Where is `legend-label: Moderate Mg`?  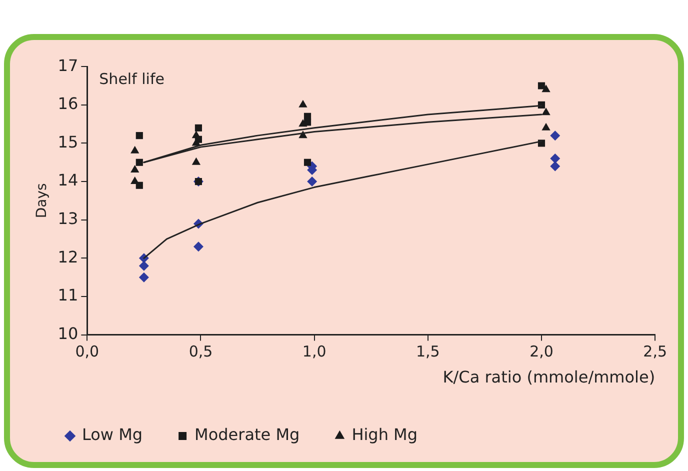 legend-label: Moderate Mg is located at coordinates (247, 434).